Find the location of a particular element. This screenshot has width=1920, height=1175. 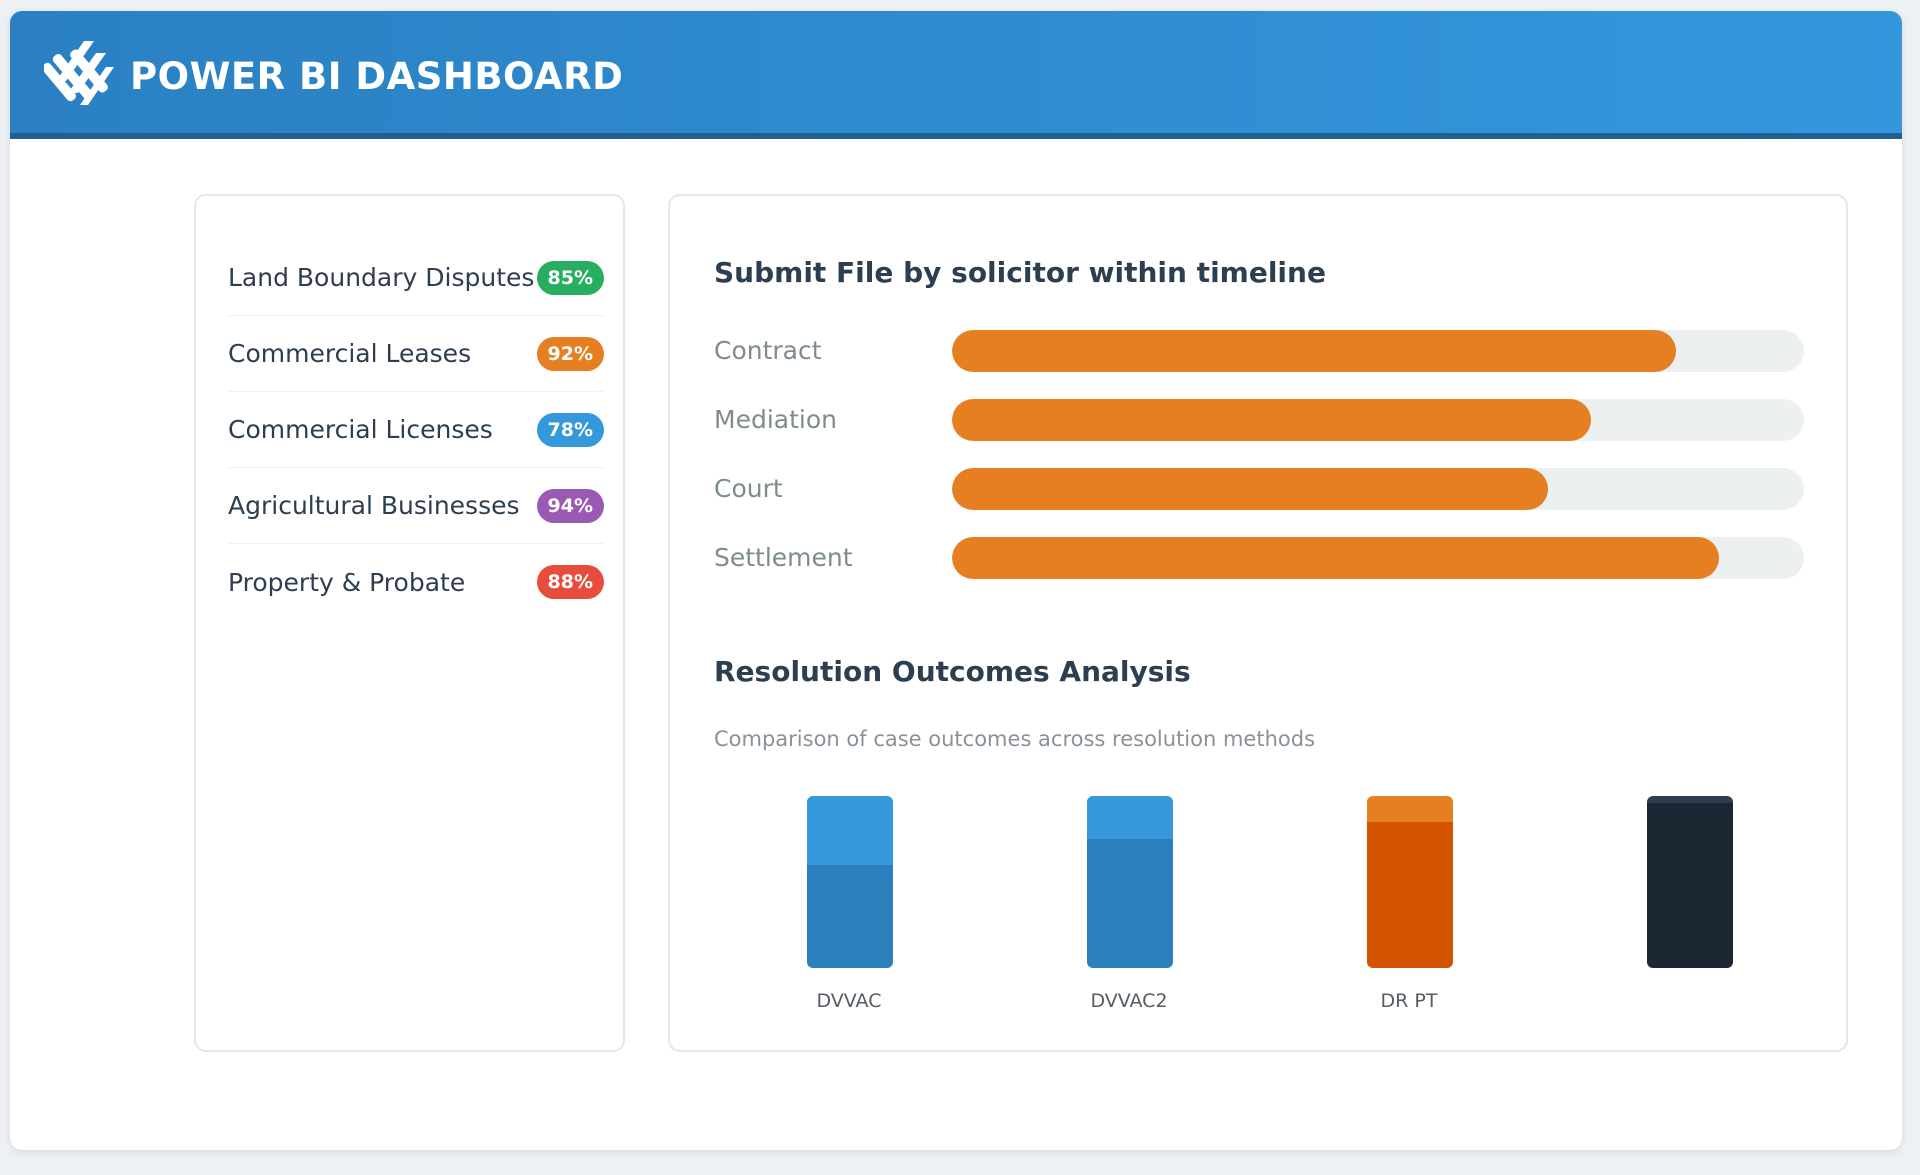

category-item: Land Boundary Disputes 85% is located at coordinates (416, 278).